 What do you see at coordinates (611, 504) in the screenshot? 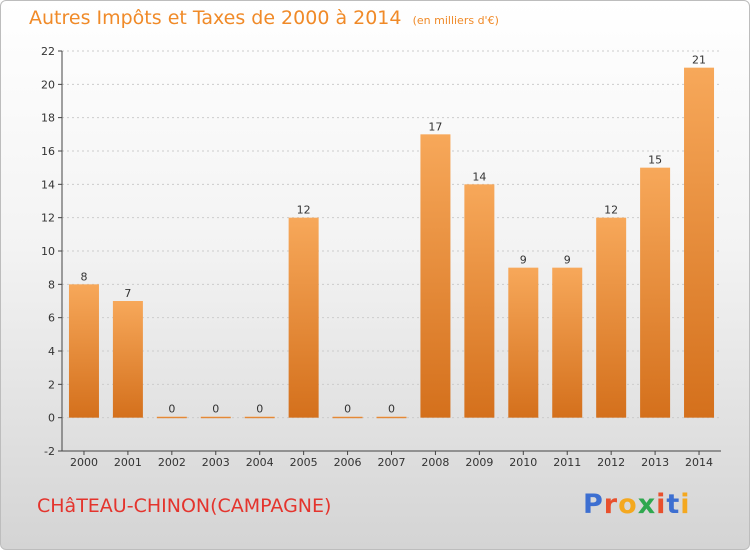
I see `brand-letter: r` at bounding box center [611, 504].